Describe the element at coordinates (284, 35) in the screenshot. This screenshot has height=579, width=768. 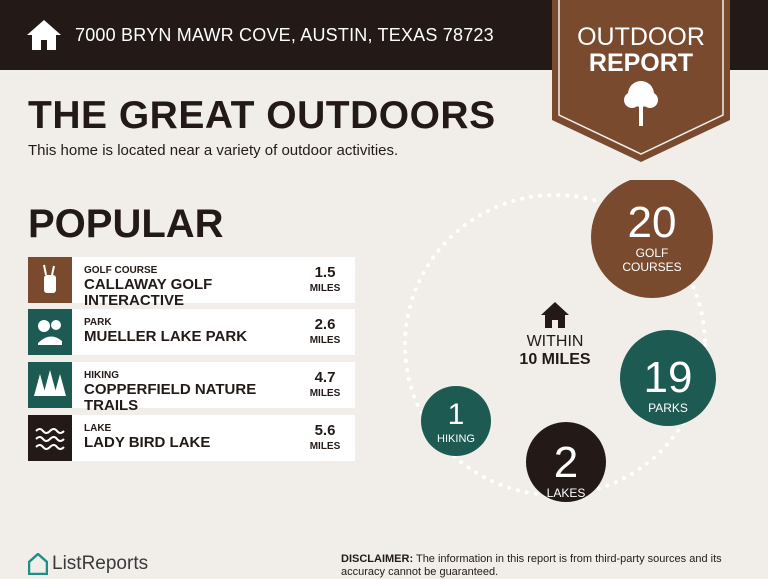
I see `address: 7000 BRYN MAWR COVE, AUSTIN, TEXAS 78723` at that location.